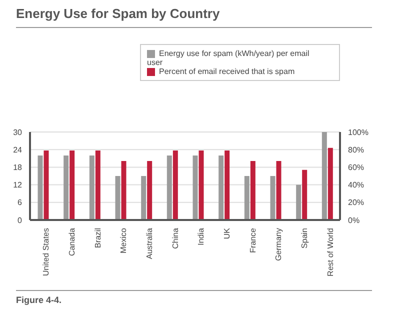  Describe the element at coordinates (149, 243) in the screenshot. I see `x-tick-label: Australia` at that location.